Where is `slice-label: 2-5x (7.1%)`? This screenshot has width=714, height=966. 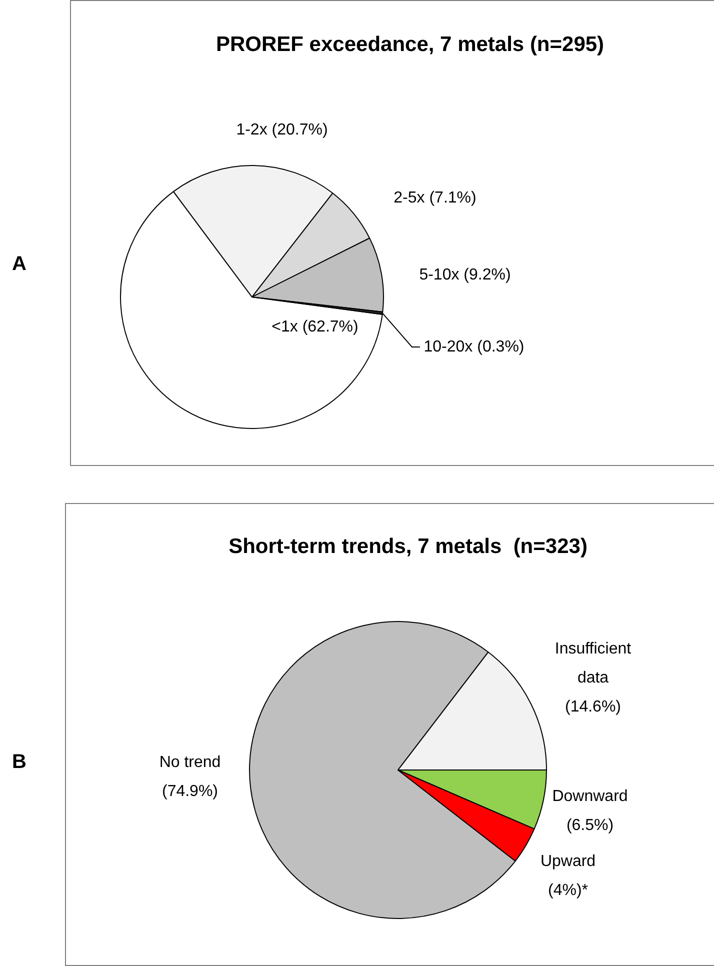
slice-label: 2-5x (7.1%) is located at coordinates (435, 197).